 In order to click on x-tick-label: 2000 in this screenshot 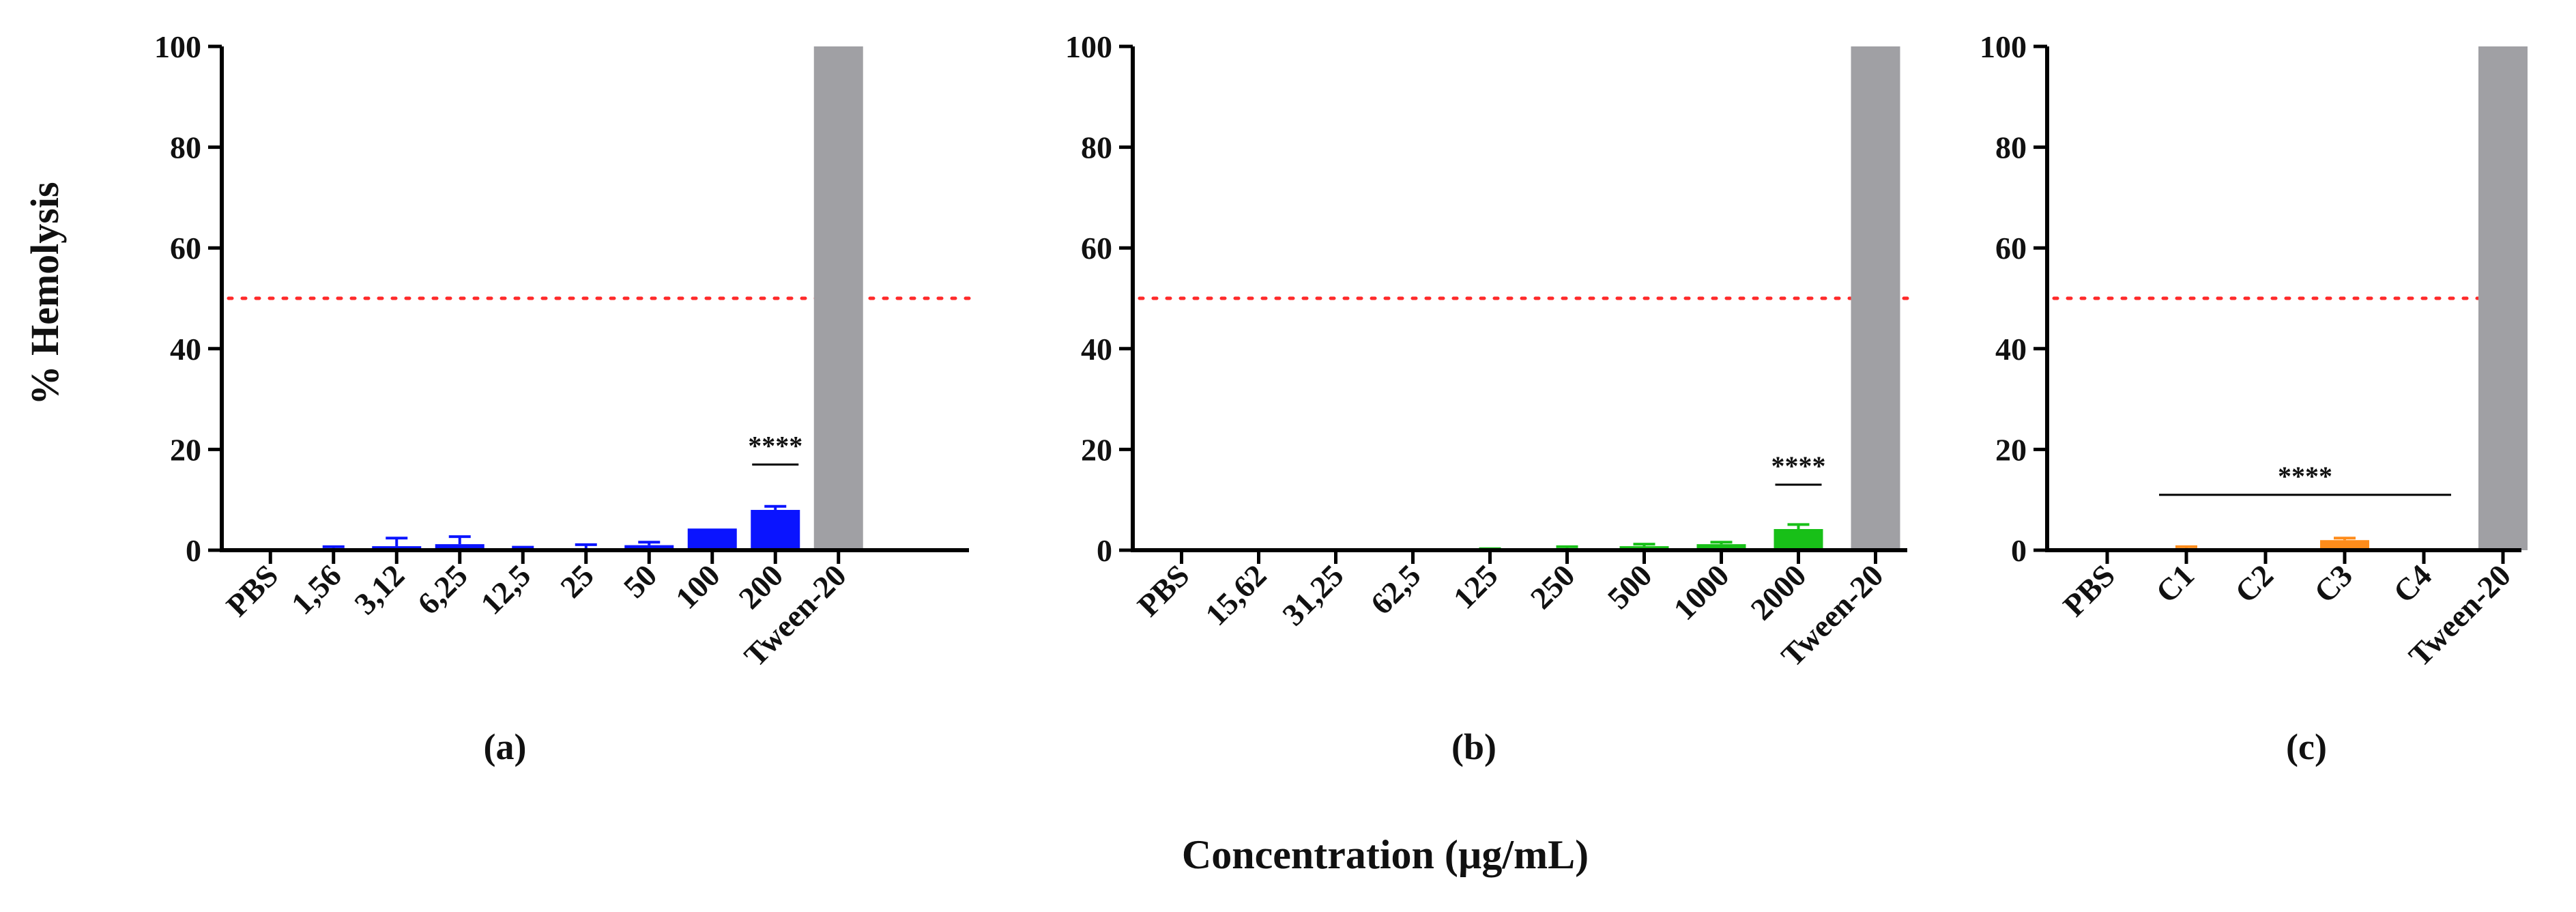, I will do `click(1777, 592)`.